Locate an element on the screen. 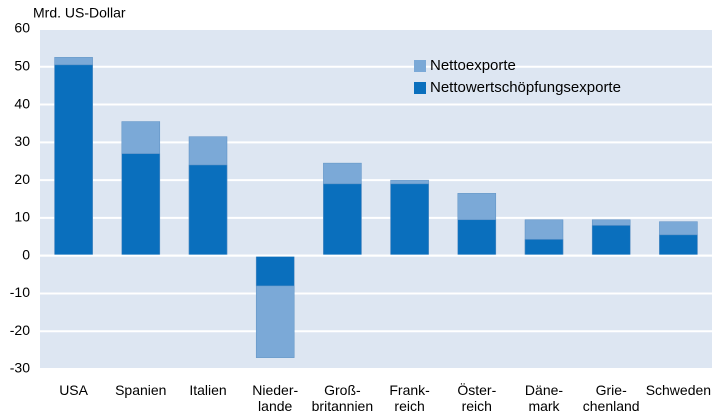 The height and width of the screenshot is (412, 712). y-axis-label: Mrd. US-Dollar is located at coordinates (79, 13).